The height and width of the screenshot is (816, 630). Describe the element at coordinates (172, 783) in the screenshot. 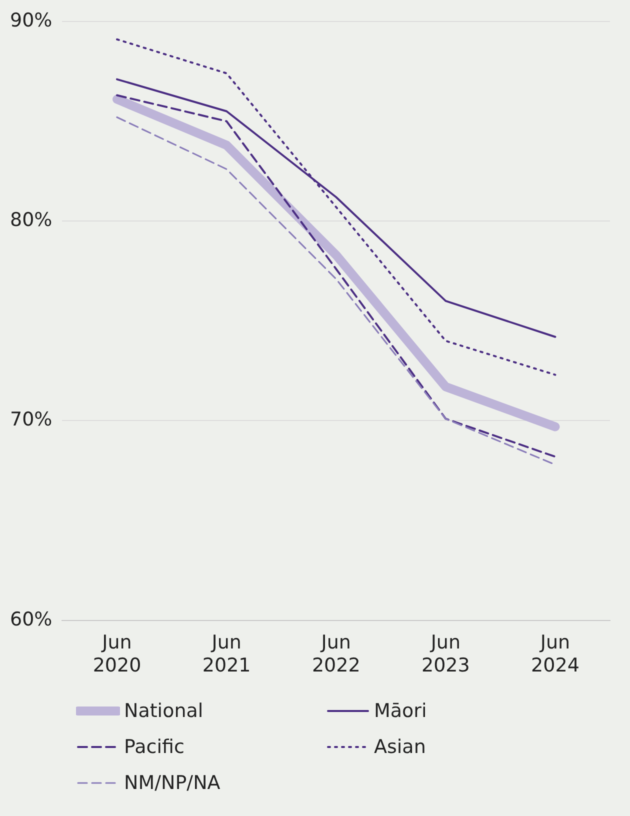

I see `legend-label: NM/NP/NA` at that location.